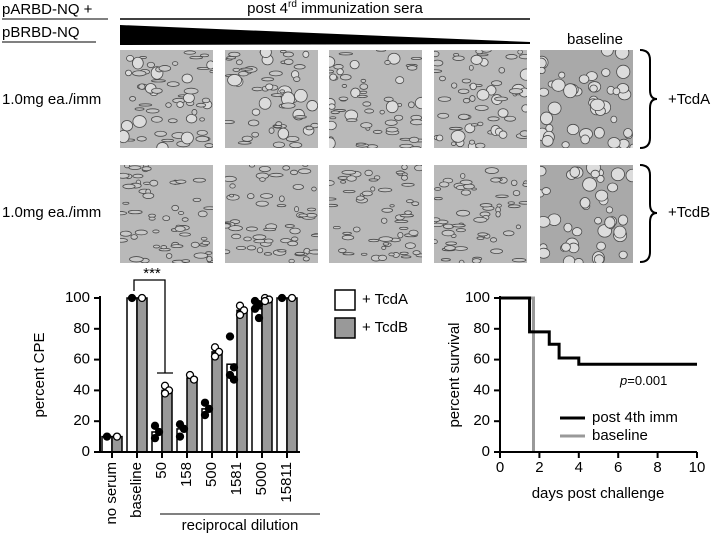 The image size is (720, 535). I want to click on dilution-wedge, so click(325, 35).